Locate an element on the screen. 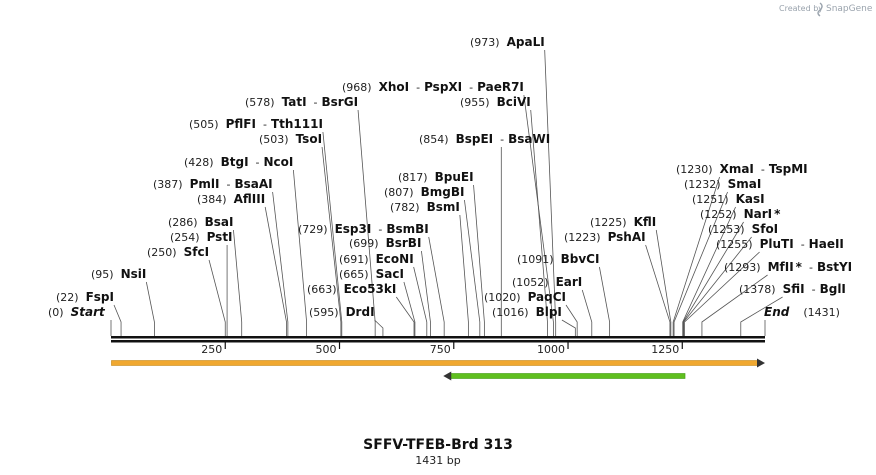  site-name: BsrBI is located at coordinates (404, 243).